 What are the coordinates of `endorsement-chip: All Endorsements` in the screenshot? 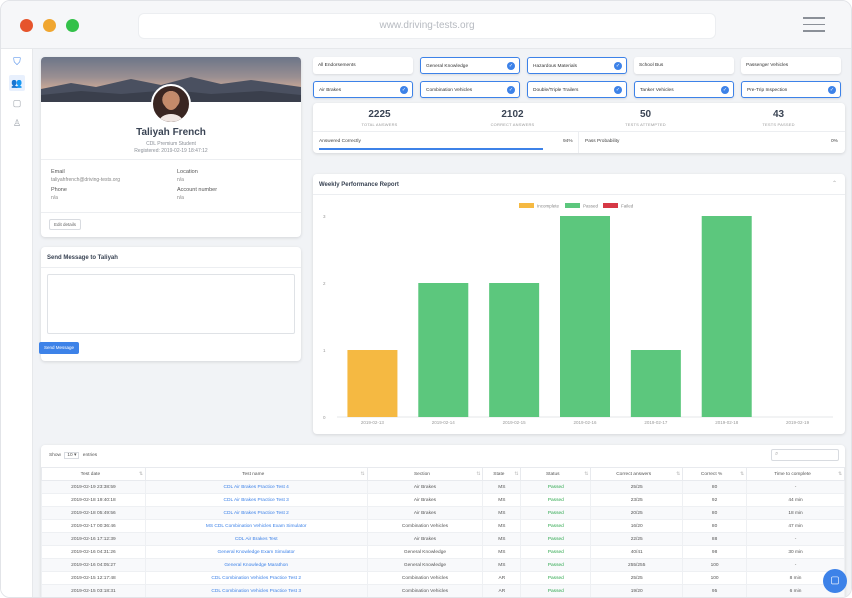 It's located at (363, 65).